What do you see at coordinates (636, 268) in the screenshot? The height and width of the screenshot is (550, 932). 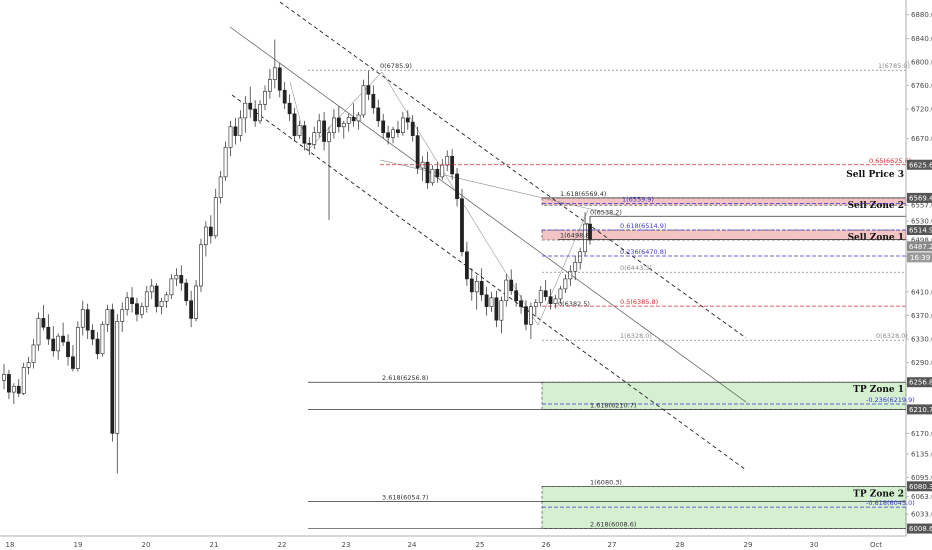 I see `fib-label: 0(6443.3)` at bounding box center [636, 268].